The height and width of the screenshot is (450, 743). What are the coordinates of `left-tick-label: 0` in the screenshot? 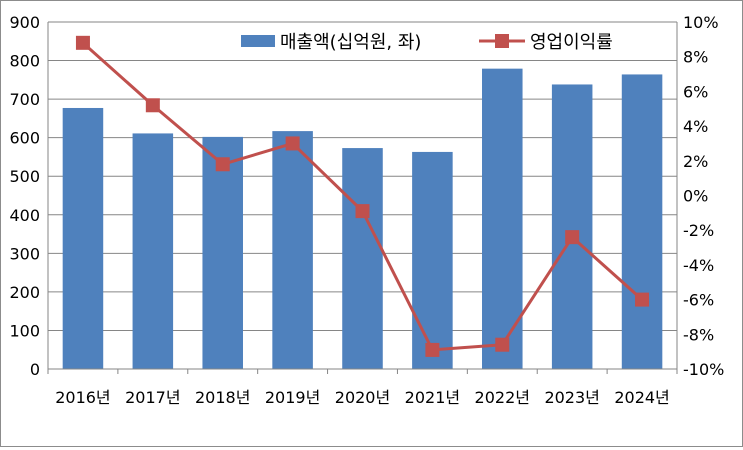 It's located at (35, 369).